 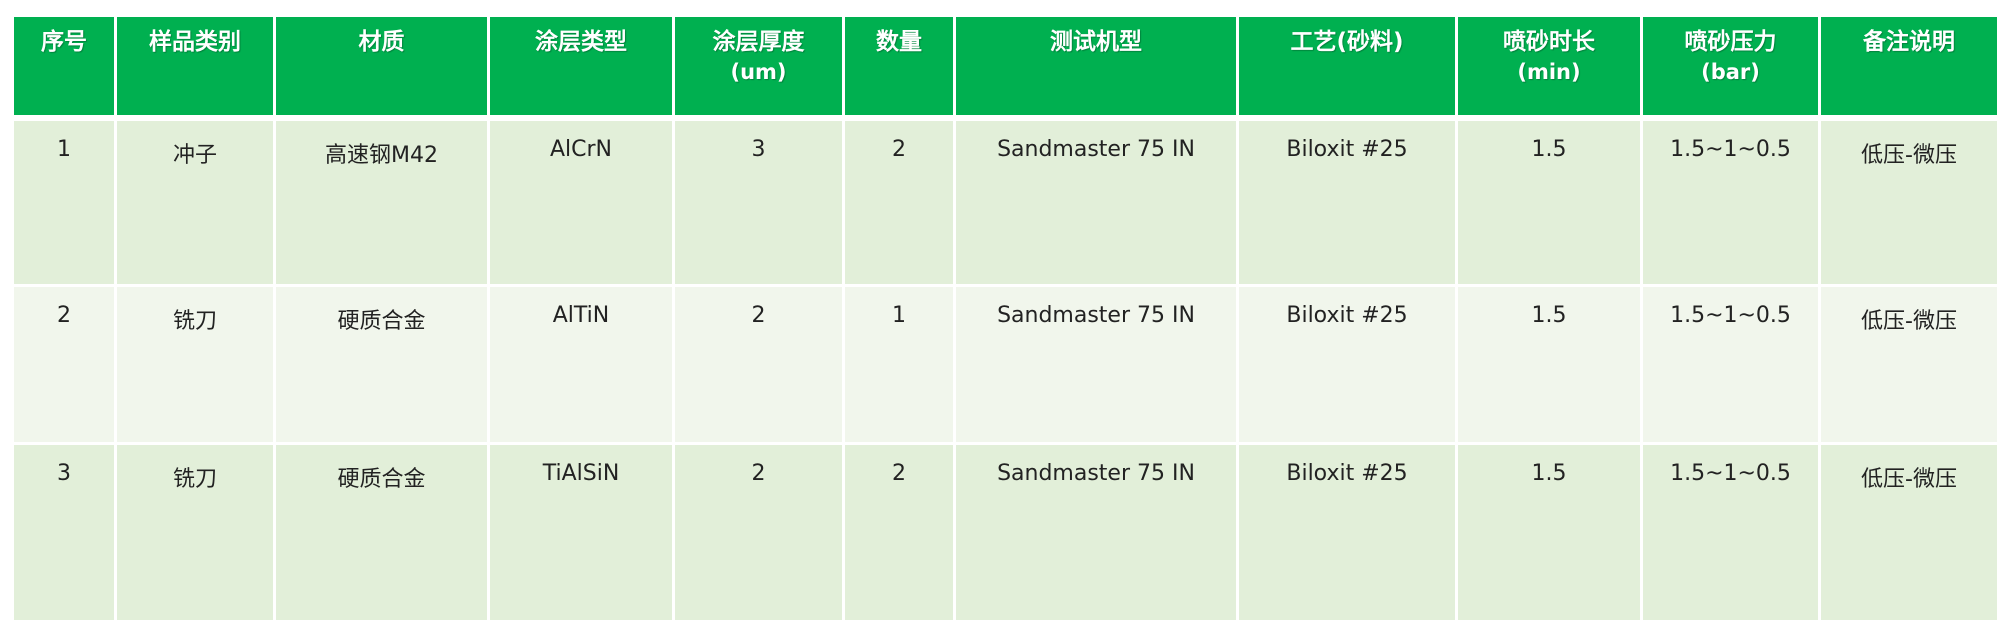 I want to click on column-header: 喷砂时长 (min), so click(x=1549, y=67).